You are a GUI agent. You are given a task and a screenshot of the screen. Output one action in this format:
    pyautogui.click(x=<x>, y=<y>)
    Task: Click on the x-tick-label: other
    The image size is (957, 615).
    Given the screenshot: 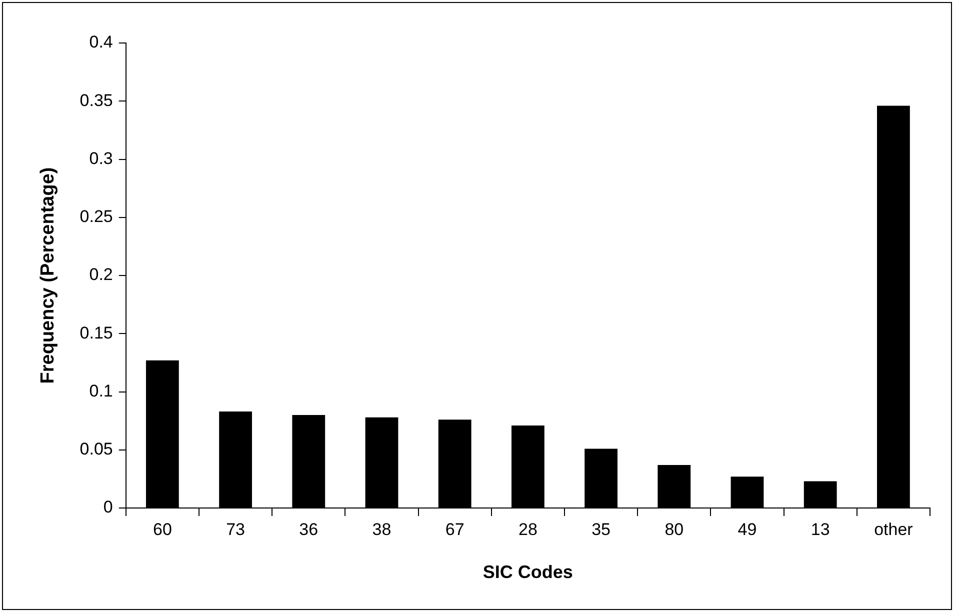 What is the action you would take?
    pyautogui.click(x=894, y=529)
    